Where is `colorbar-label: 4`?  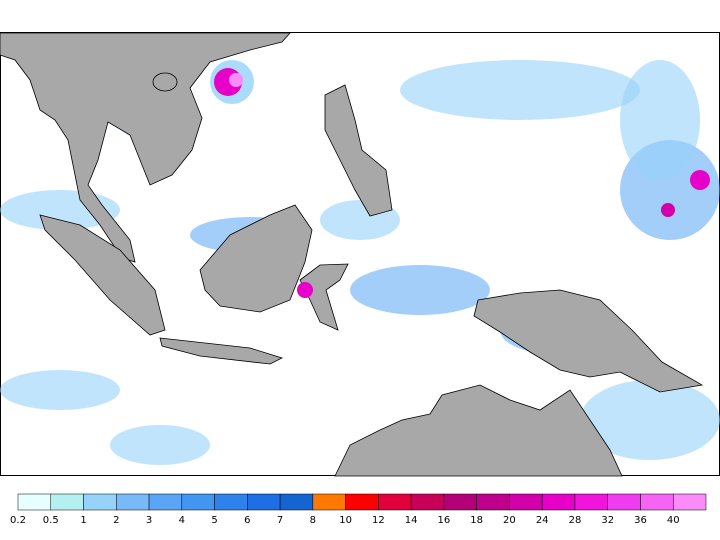 colorbar-label: 4 is located at coordinates (182, 520).